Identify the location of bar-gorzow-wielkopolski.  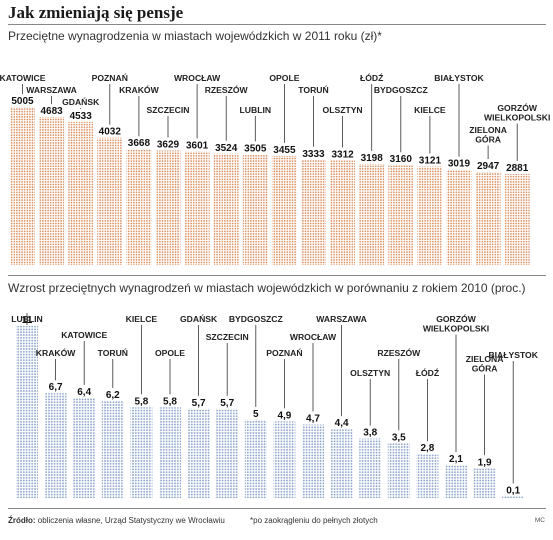
(517, 219).